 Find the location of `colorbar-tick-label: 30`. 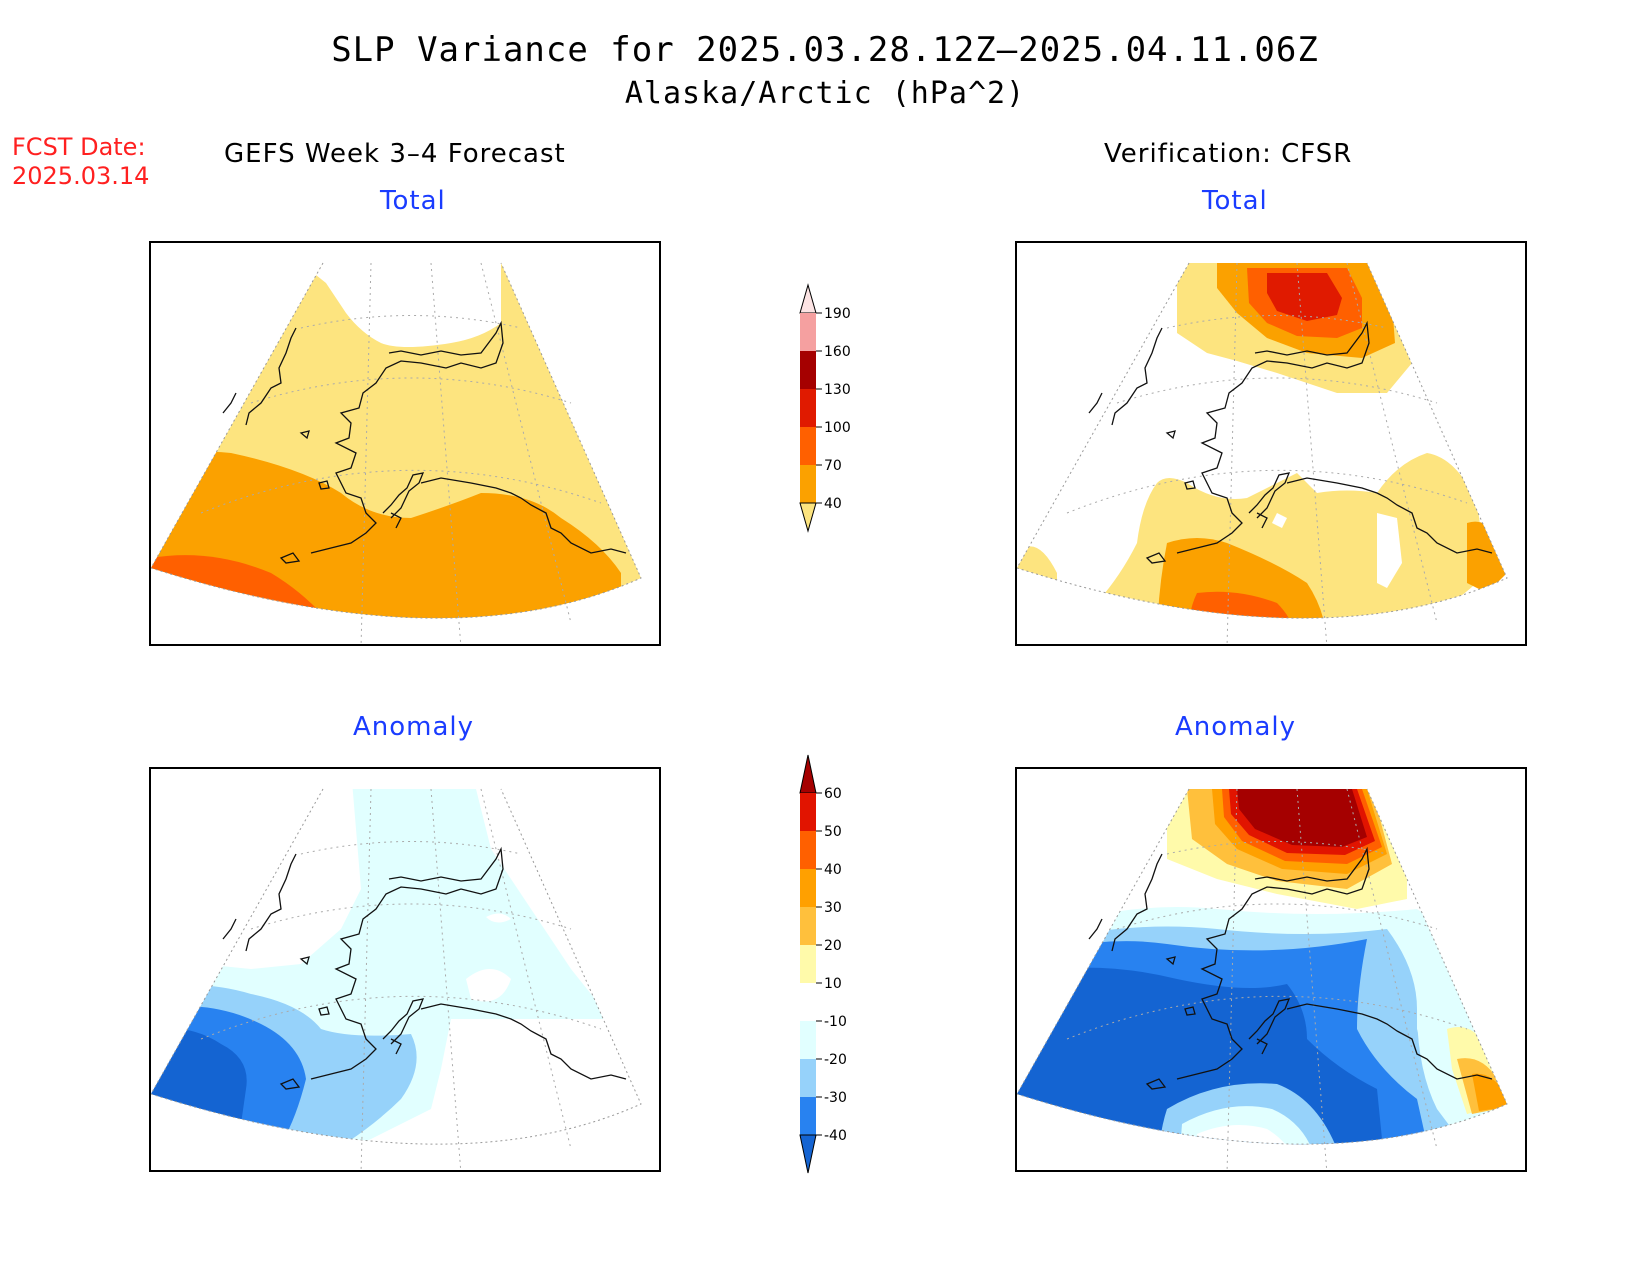

colorbar-tick-label: 30 is located at coordinates (833, 908).